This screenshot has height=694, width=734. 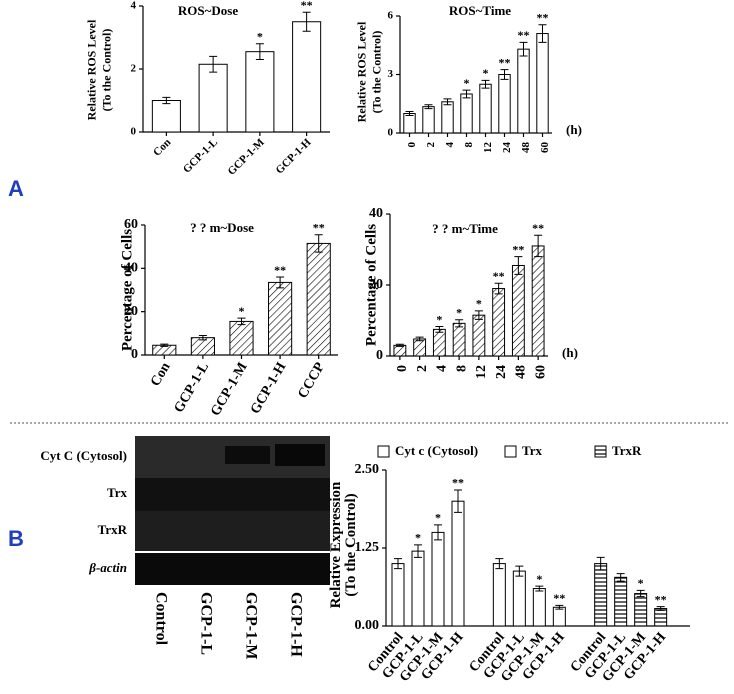 I want to click on legend-label: TrxR, so click(x=627, y=450).